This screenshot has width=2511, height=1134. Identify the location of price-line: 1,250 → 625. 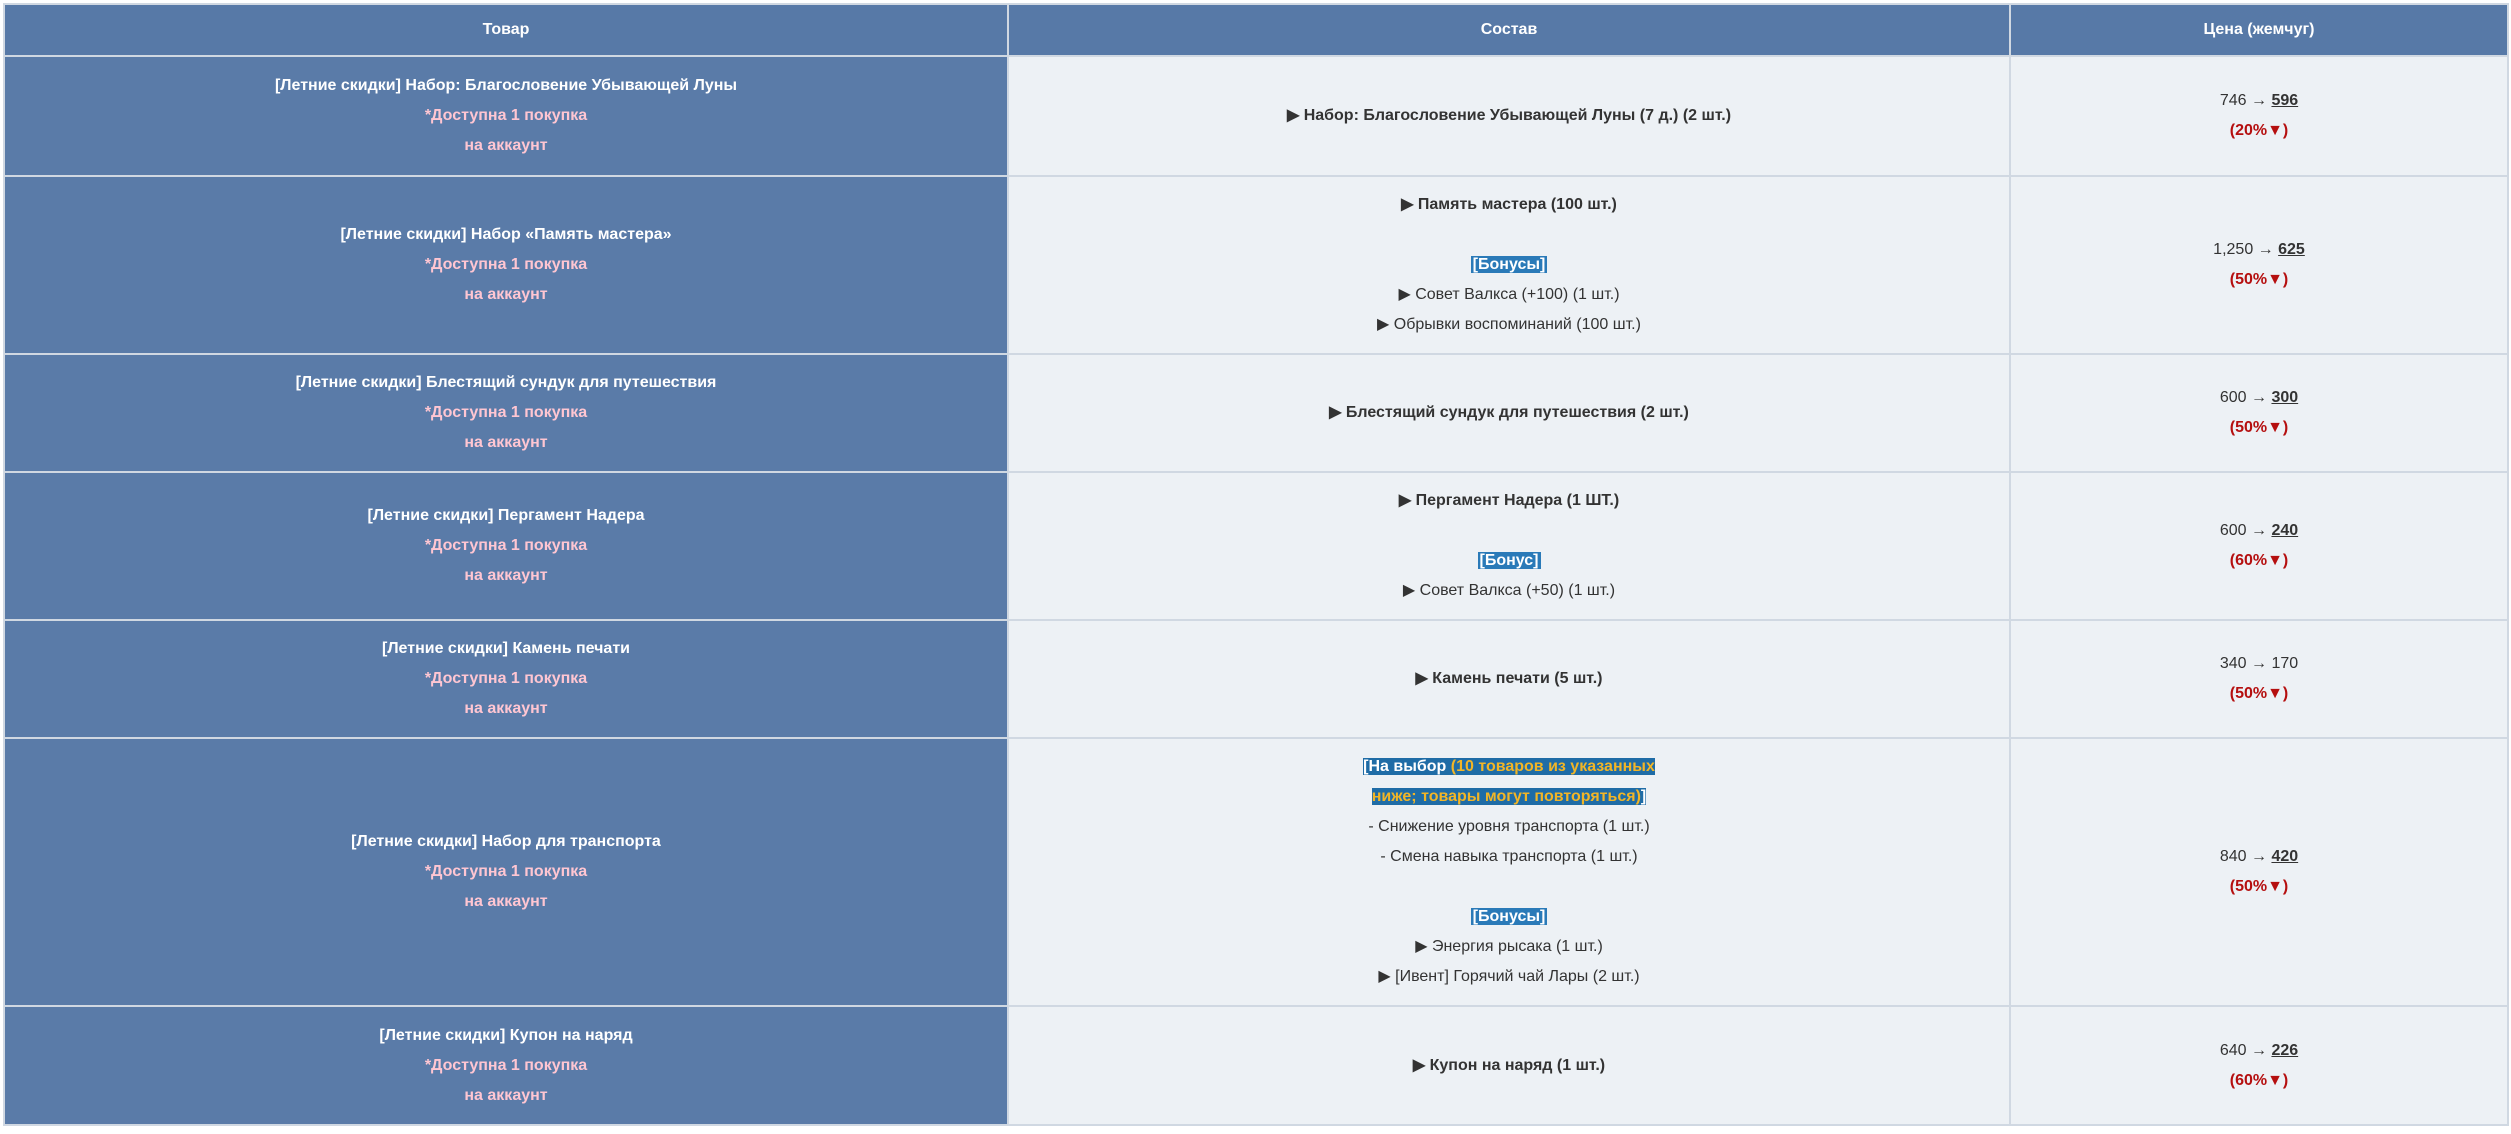
(2259, 250).